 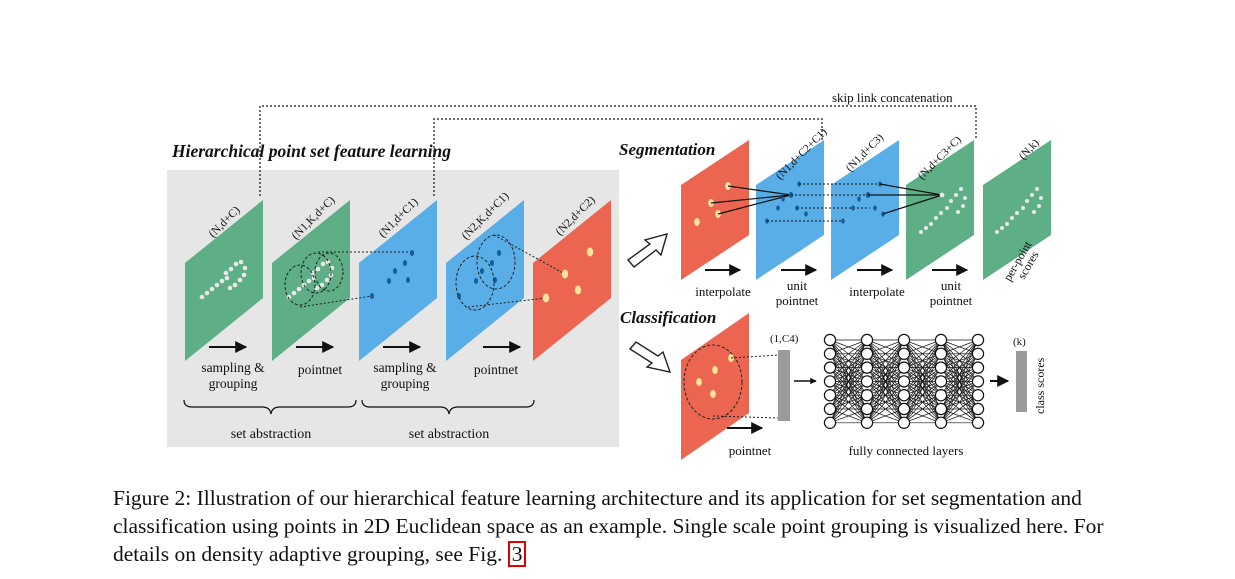 I want to click on plane-n2-k-d-c1, so click(x=485, y=280).